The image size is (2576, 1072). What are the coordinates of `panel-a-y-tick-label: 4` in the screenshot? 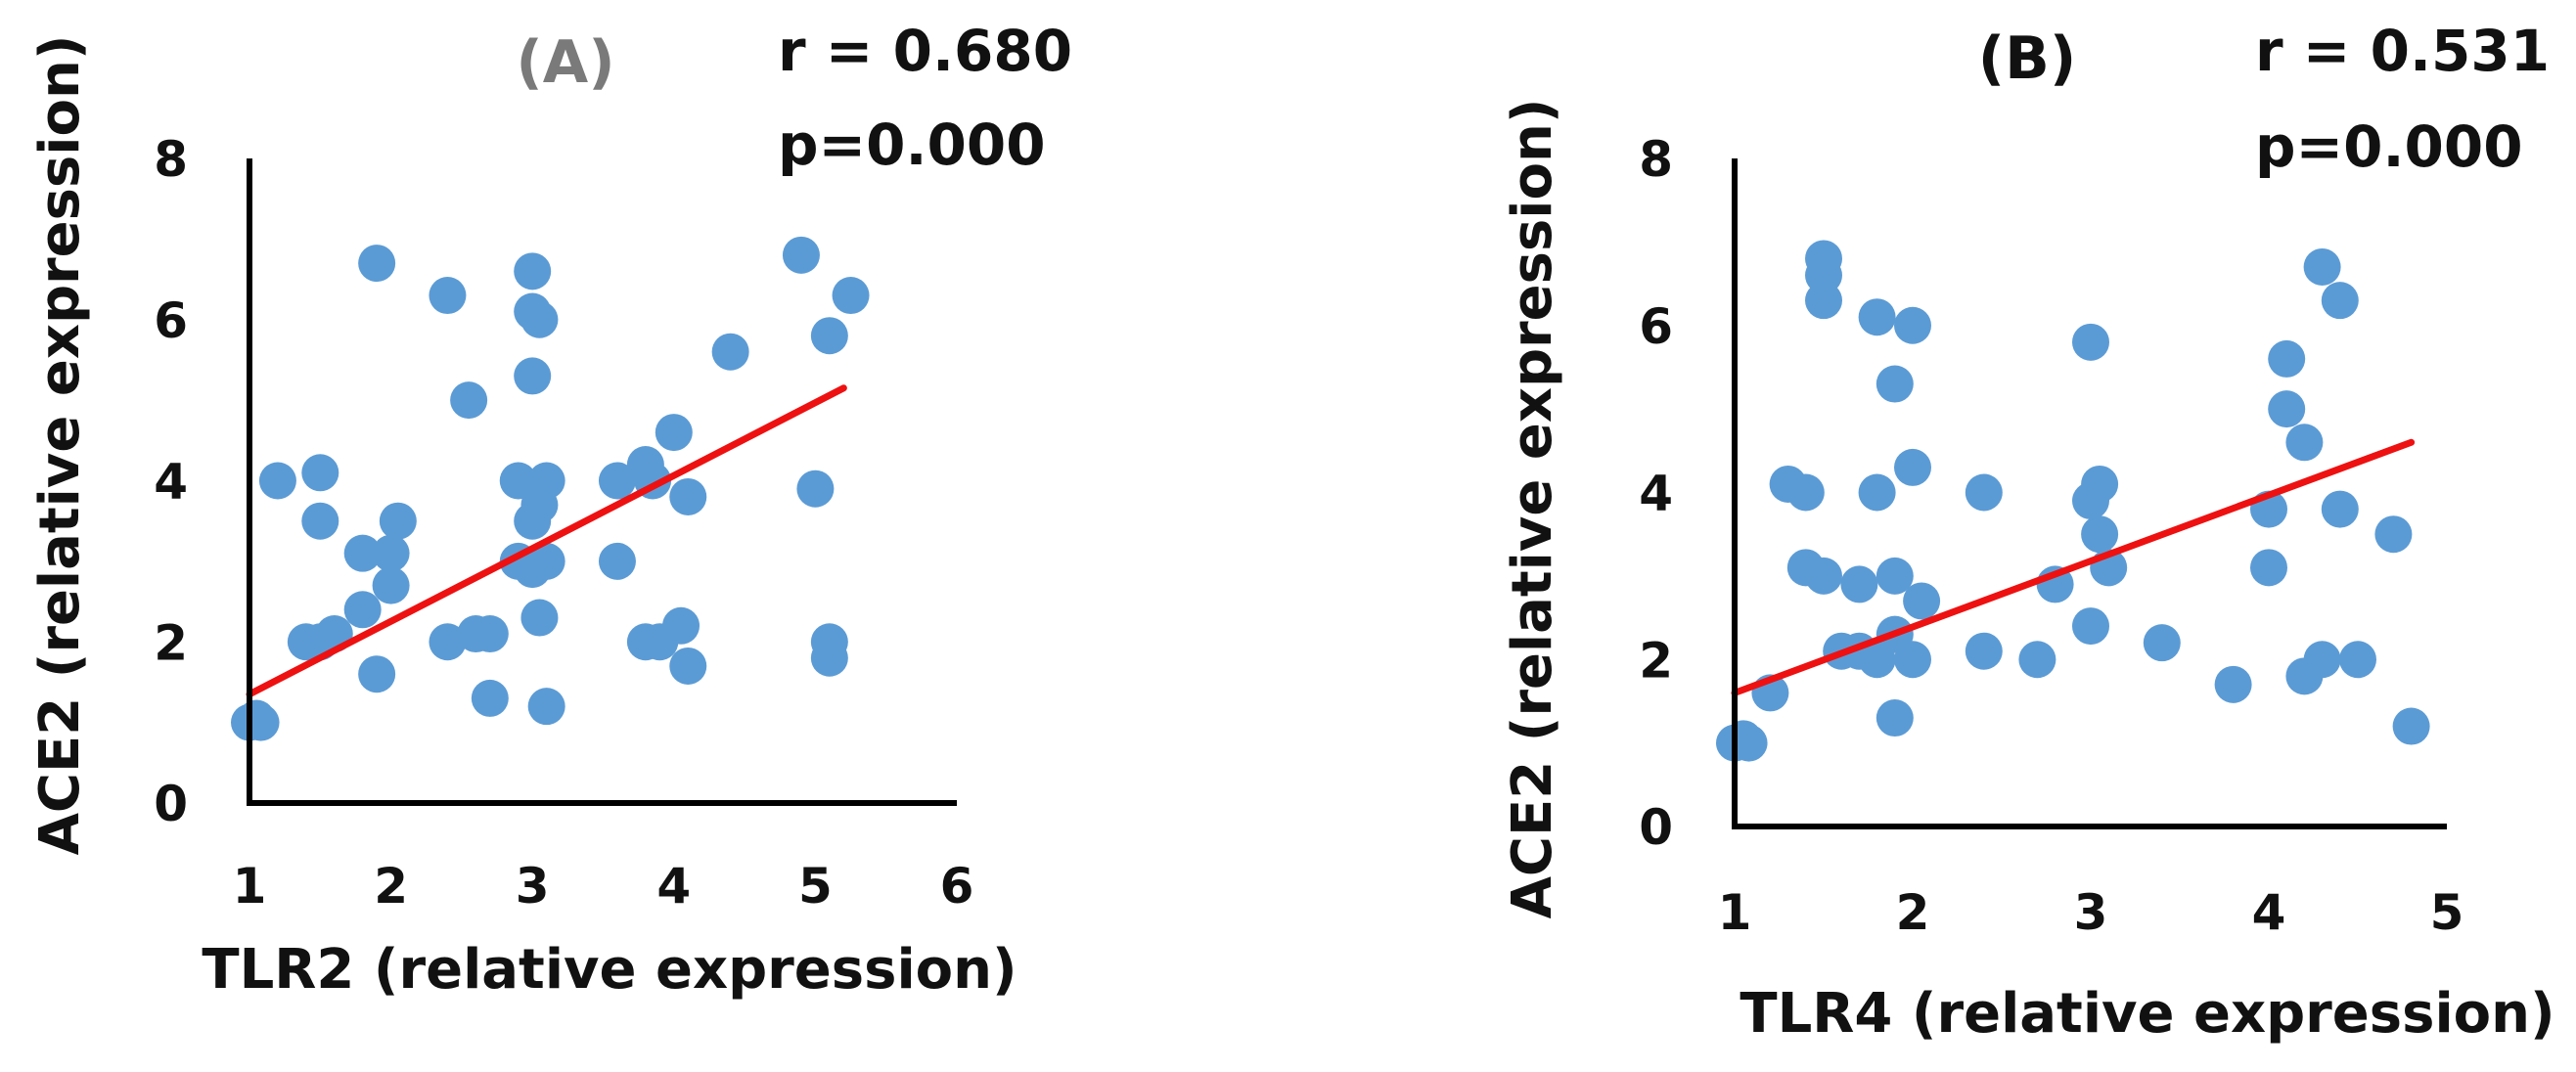 It's located at (171, 482).